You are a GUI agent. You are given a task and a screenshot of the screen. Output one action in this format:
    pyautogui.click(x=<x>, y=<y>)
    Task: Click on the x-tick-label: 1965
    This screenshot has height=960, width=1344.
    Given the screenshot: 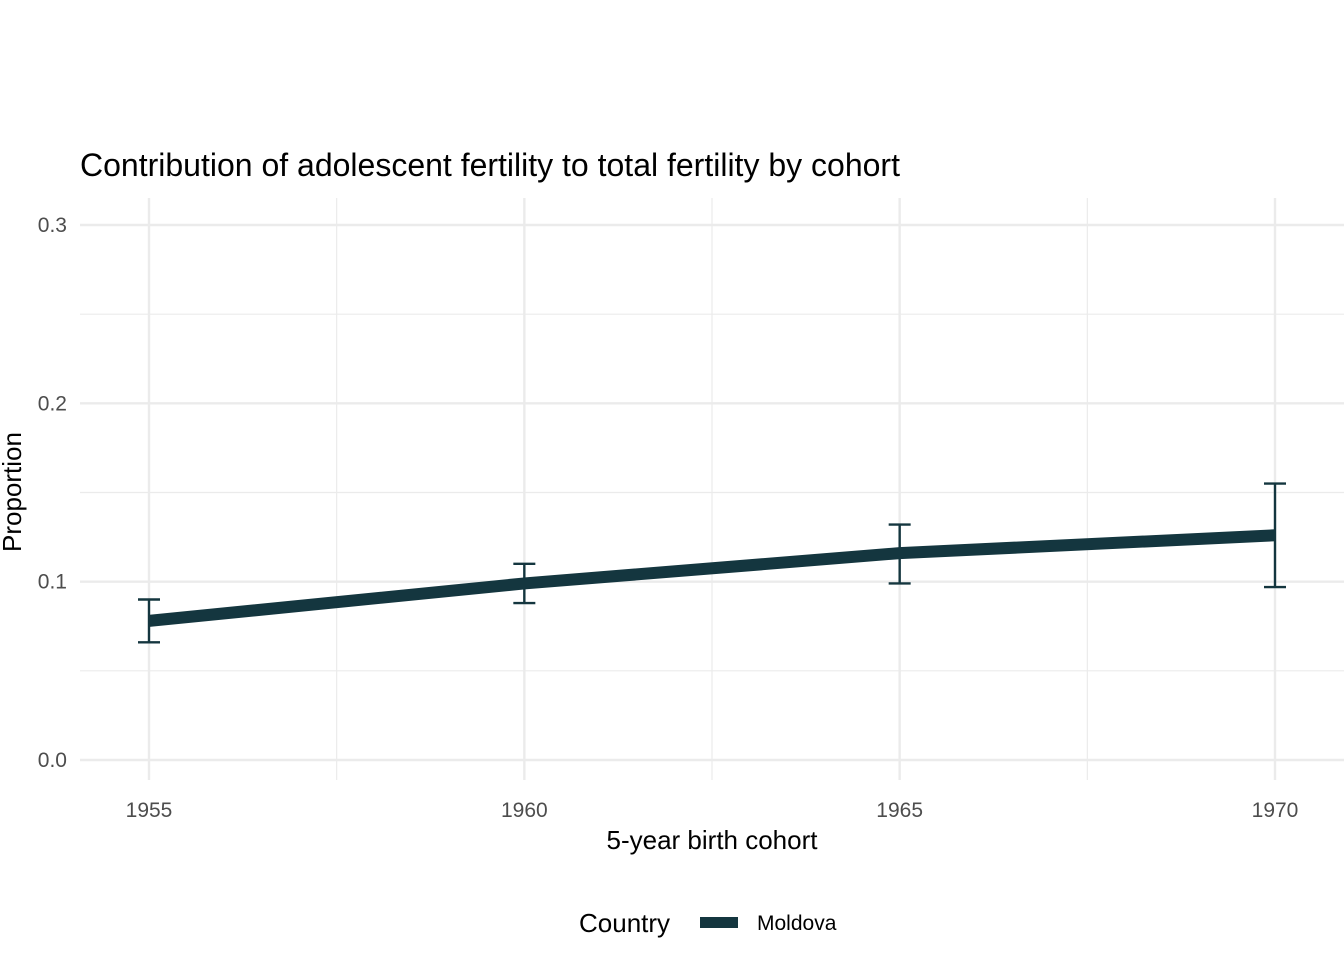 What is the action you would take?
    pyautogui.click(x=899, y=810)
    